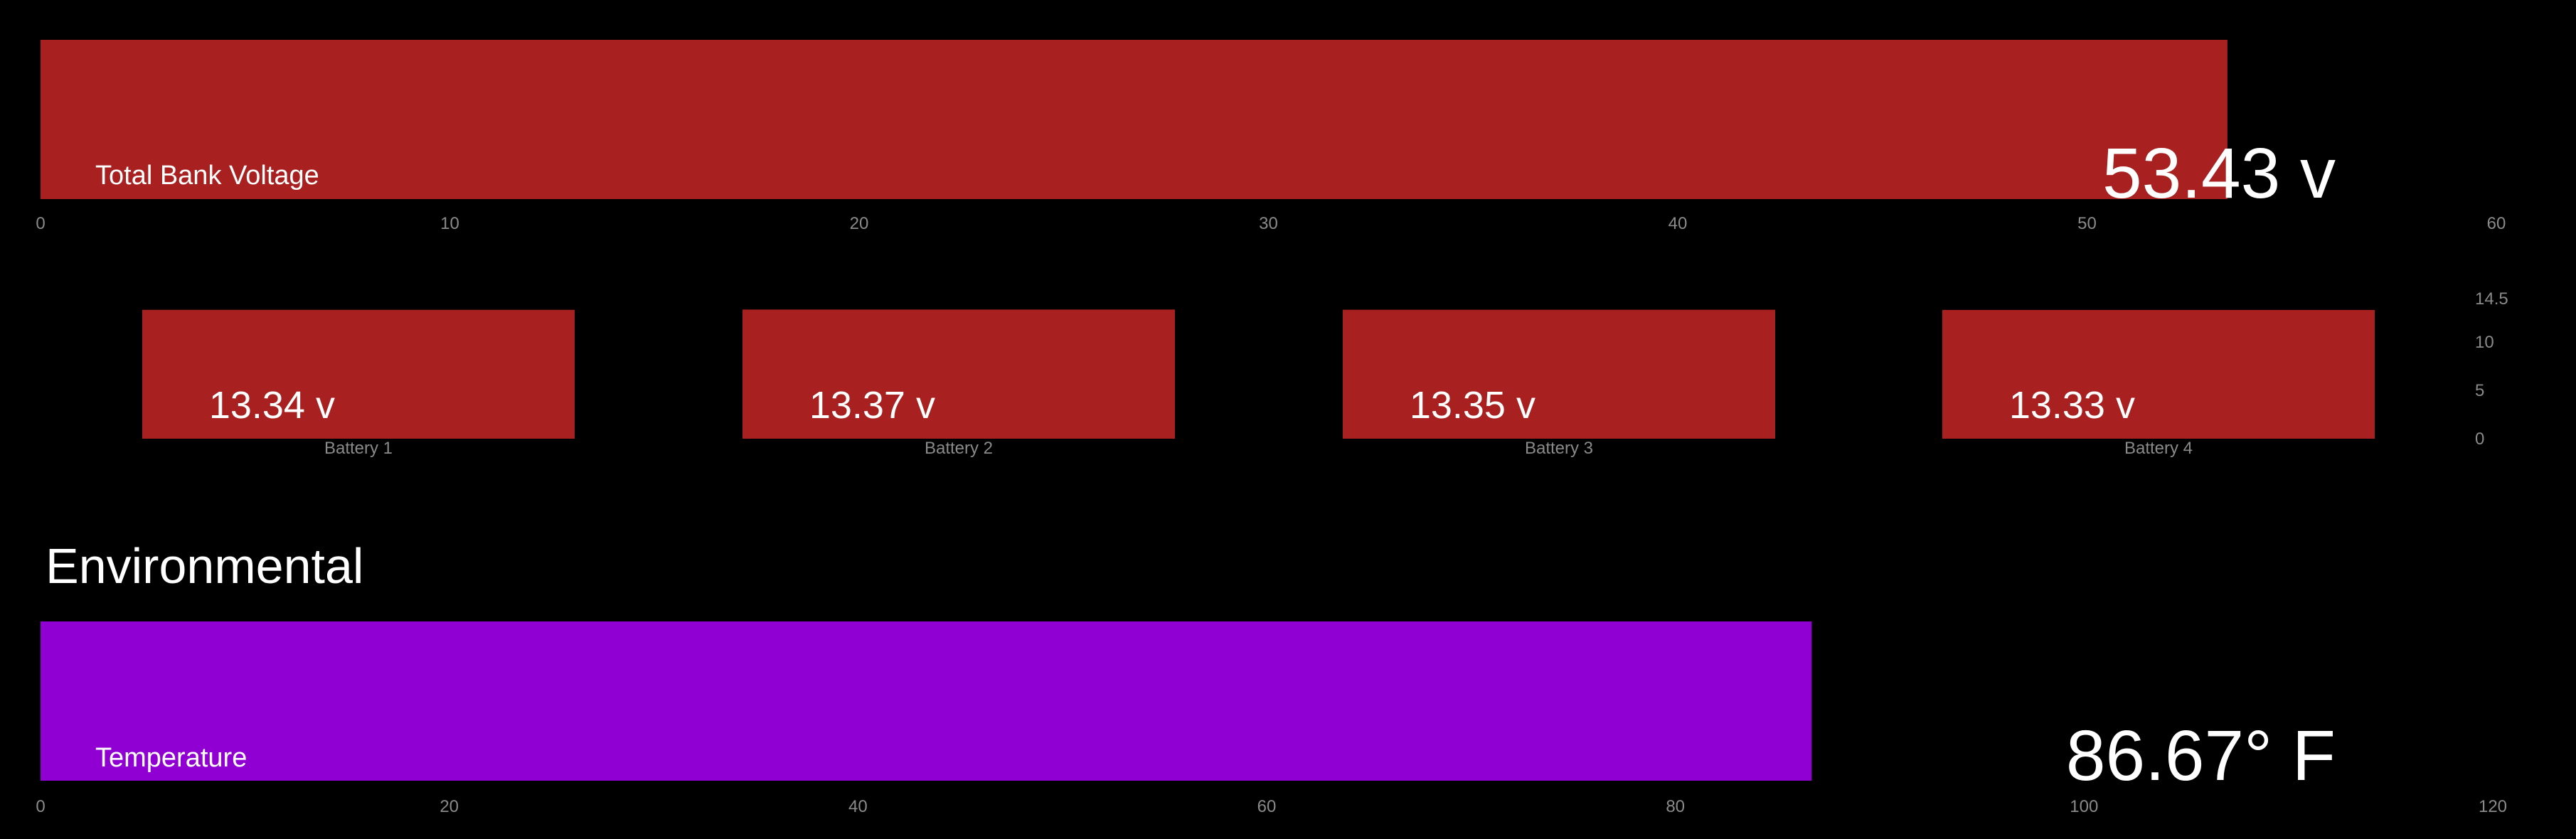 The image size is (2576, 839). What do you see at coordinates (449, 223) in the screenshot?
I see `x-tick-label: 10` at bounding box center [449, 223].